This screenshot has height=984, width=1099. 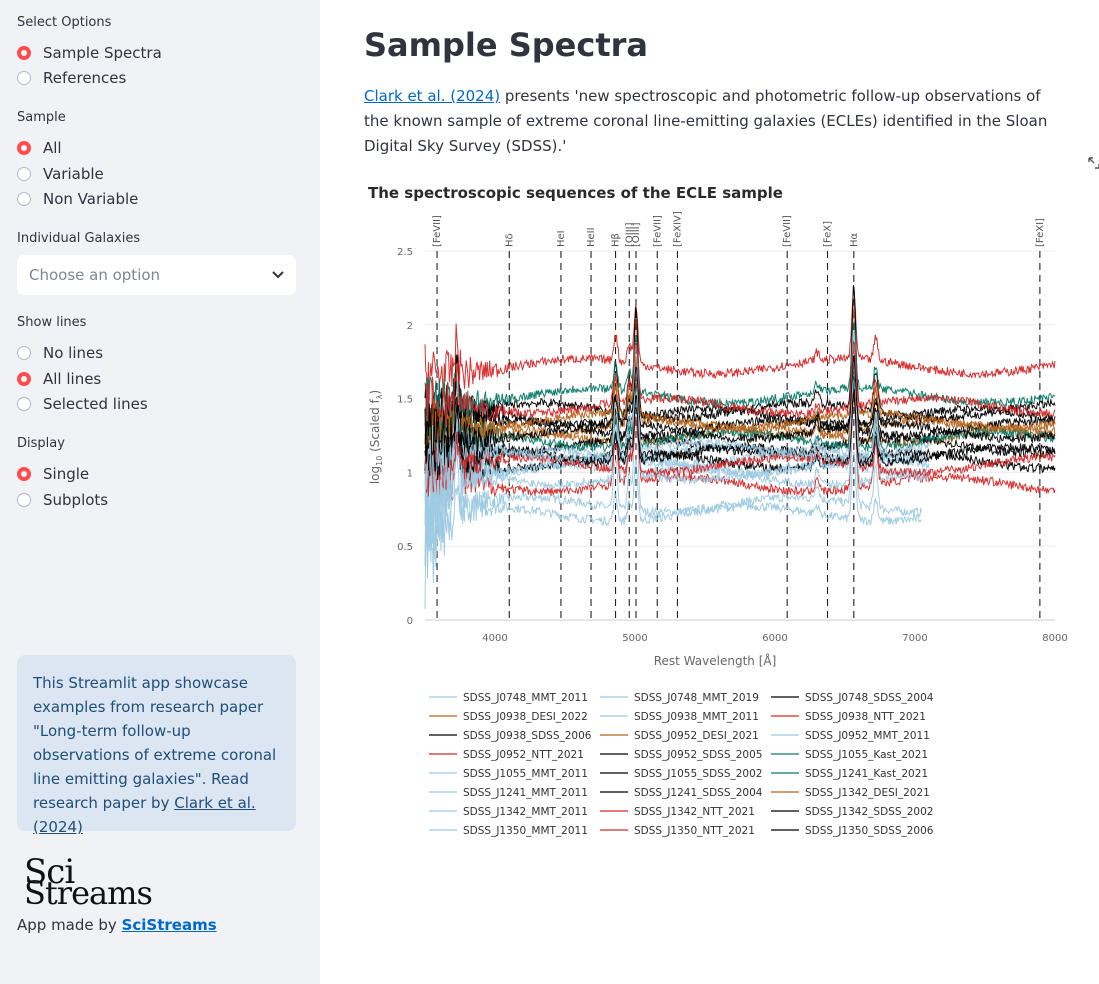 What do you see at coordinates (694, 831) in the screenshot?
I see `legend-entry: SDSS_J1350_NTT_2021` at bounding box center [694, 831].